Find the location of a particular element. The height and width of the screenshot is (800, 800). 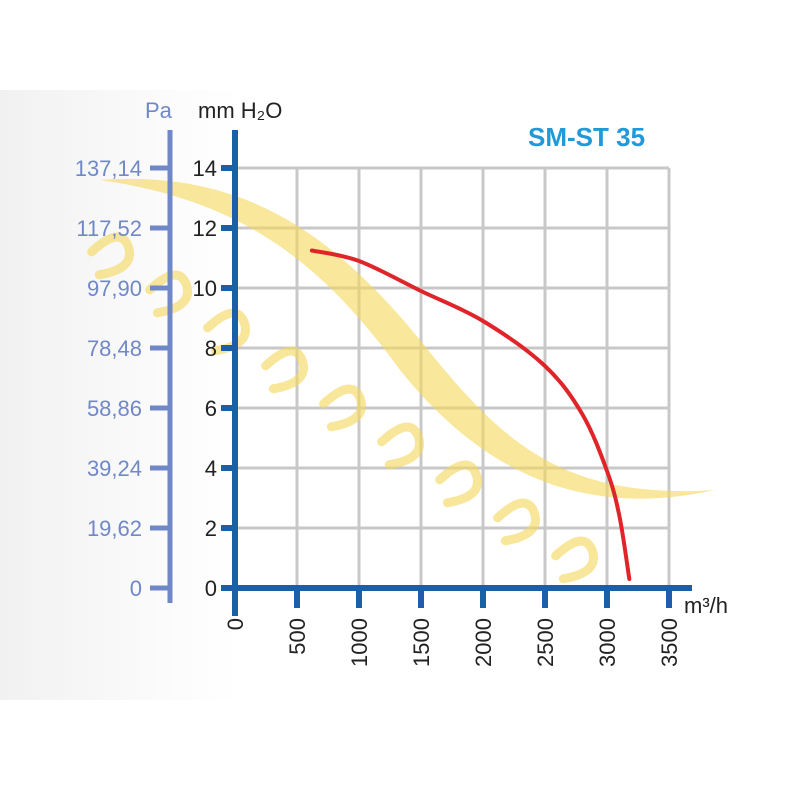

pa-tick-label: 0 is located at coordinates (136, 588).